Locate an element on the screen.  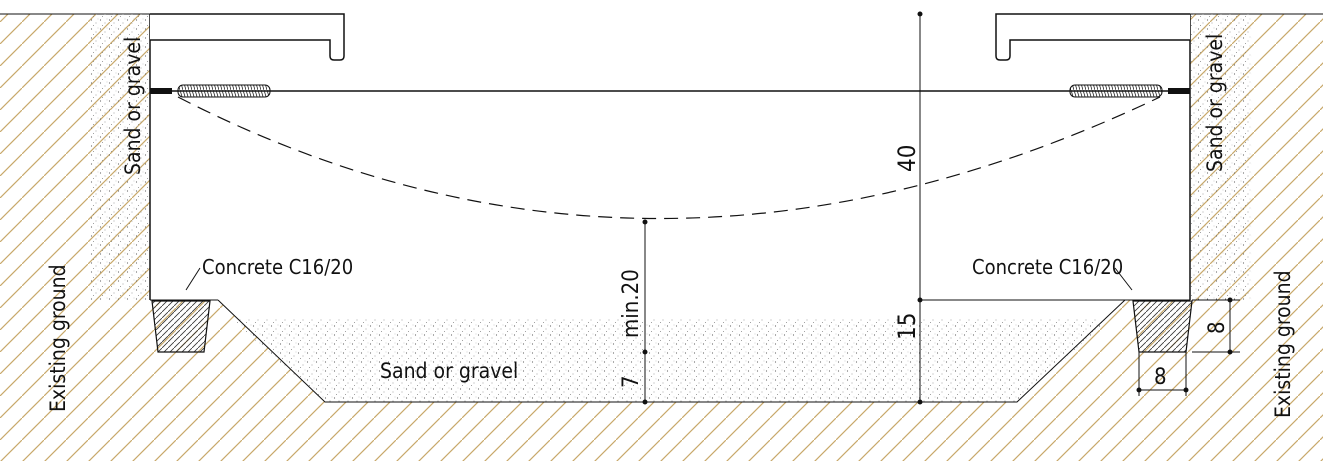
dimension-15-label: 15 is located at coordinates (907, 326).